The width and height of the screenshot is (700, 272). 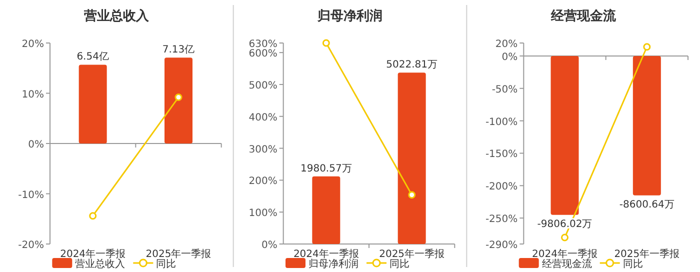 I want to click on y-tick-label: 10%, so click(x=33, y=94).